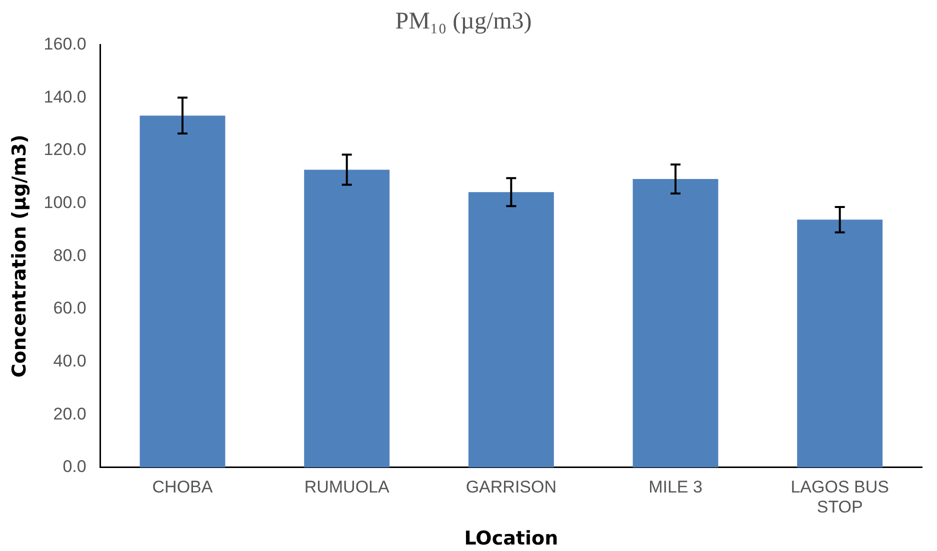  What do you see at coordinates (74, 466) in the screenshot?
I see `y-tick-label: 0.0` at bounding box center [74, 466].